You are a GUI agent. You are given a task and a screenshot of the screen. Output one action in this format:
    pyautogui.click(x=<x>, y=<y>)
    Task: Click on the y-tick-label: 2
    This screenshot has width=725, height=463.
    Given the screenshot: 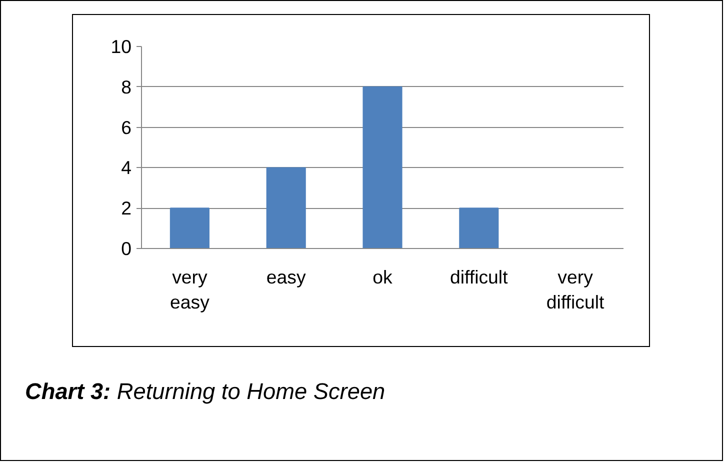 What is the action you would take?
    pyautogui.click(x=126, y=208)
    